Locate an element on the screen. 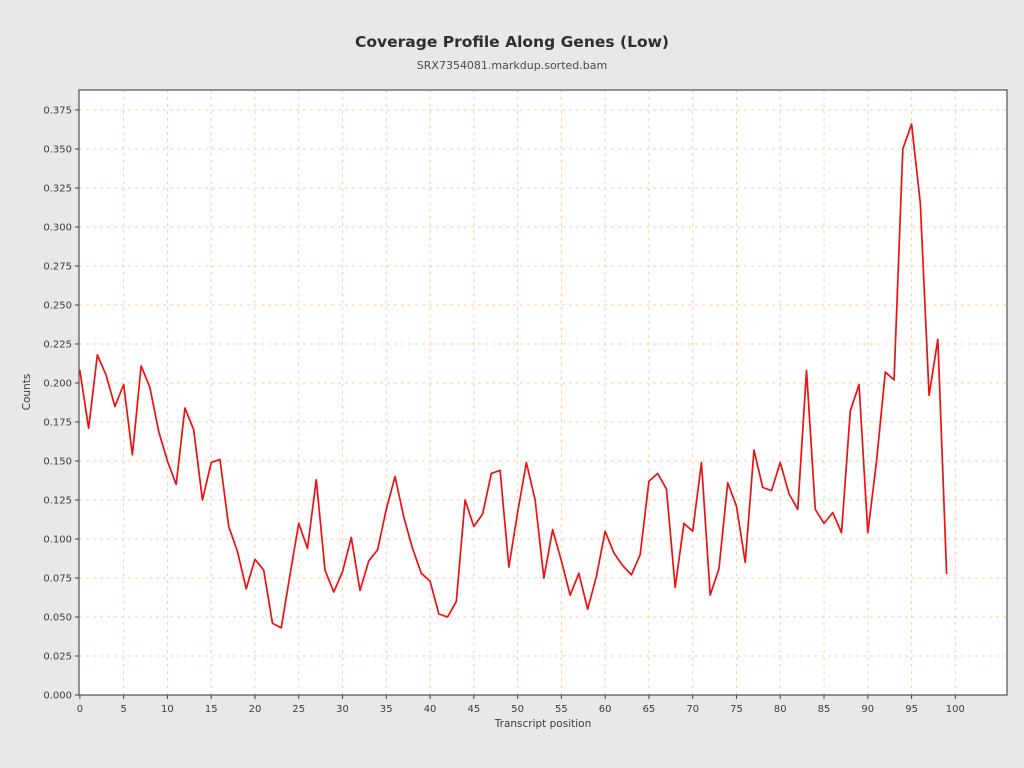 The image size is (1024, 768). x-tick-label: 55 is located at coordinates (561, 709).